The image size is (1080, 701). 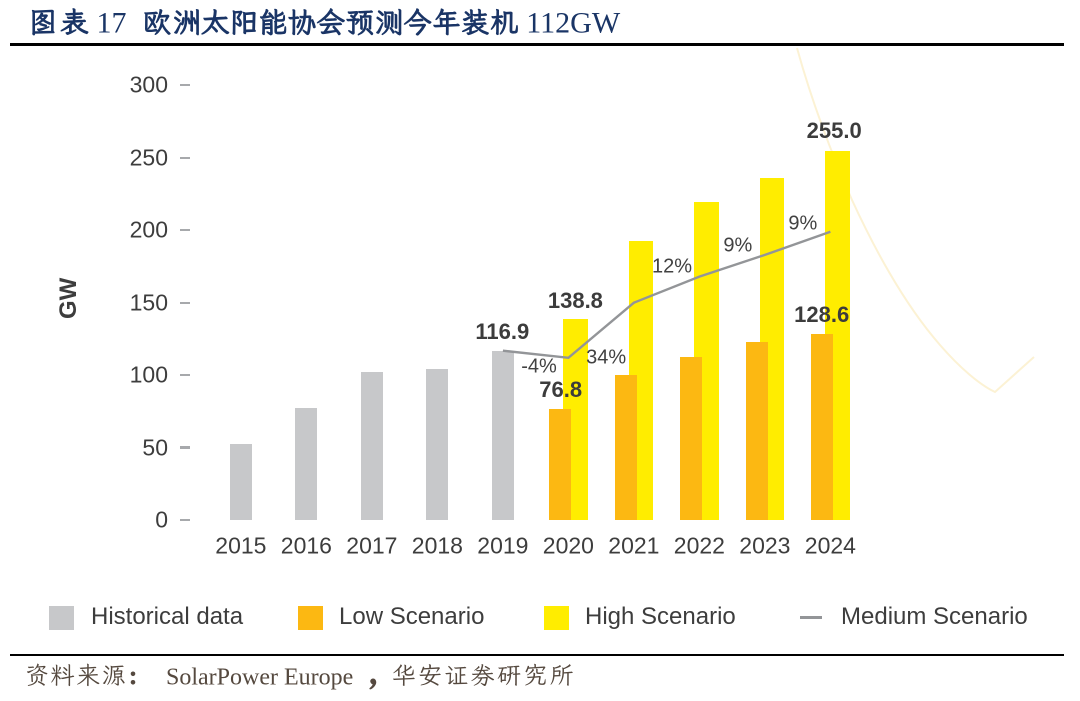 What do you see at coordinates (573, 23) in the screenshot?
I see `svg-text: 112GW` at bounding box center [573, 23].